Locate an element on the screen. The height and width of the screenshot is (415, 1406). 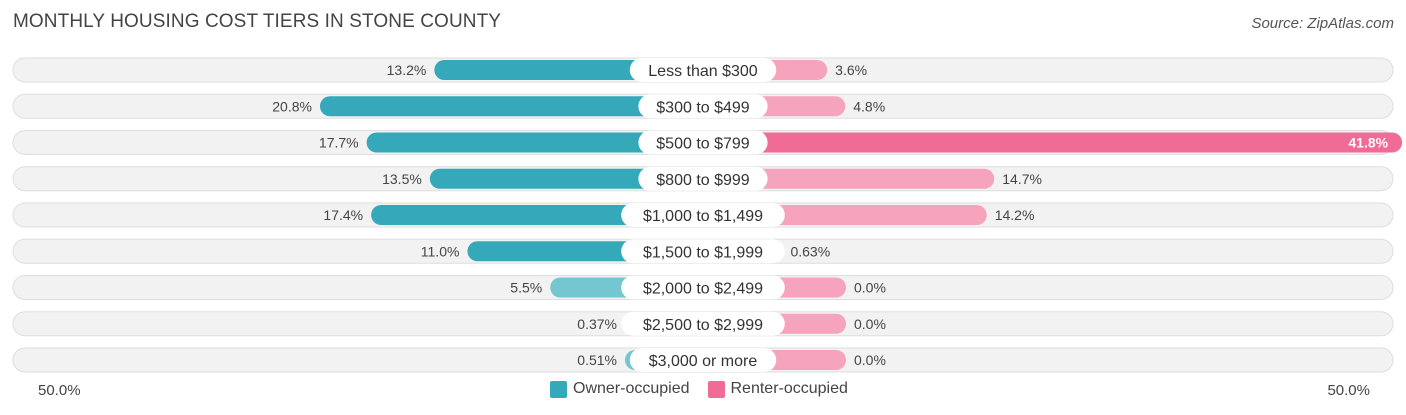
category-label: $800 to $999 is located at coordinates (703, 180).